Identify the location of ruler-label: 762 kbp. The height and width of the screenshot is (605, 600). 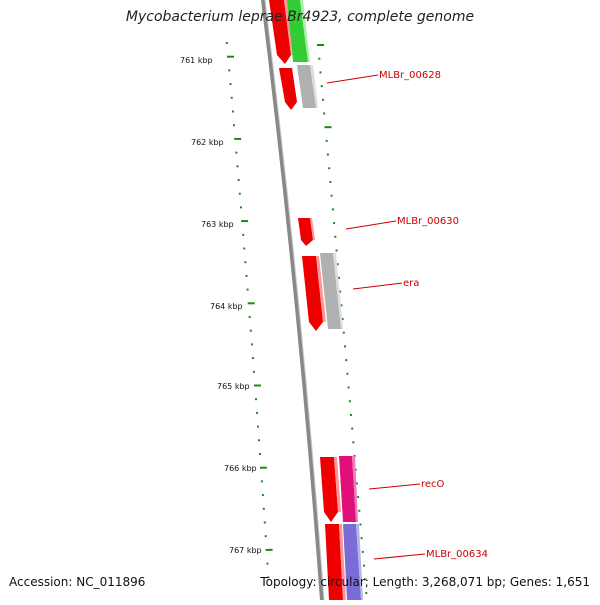
(207, 142).